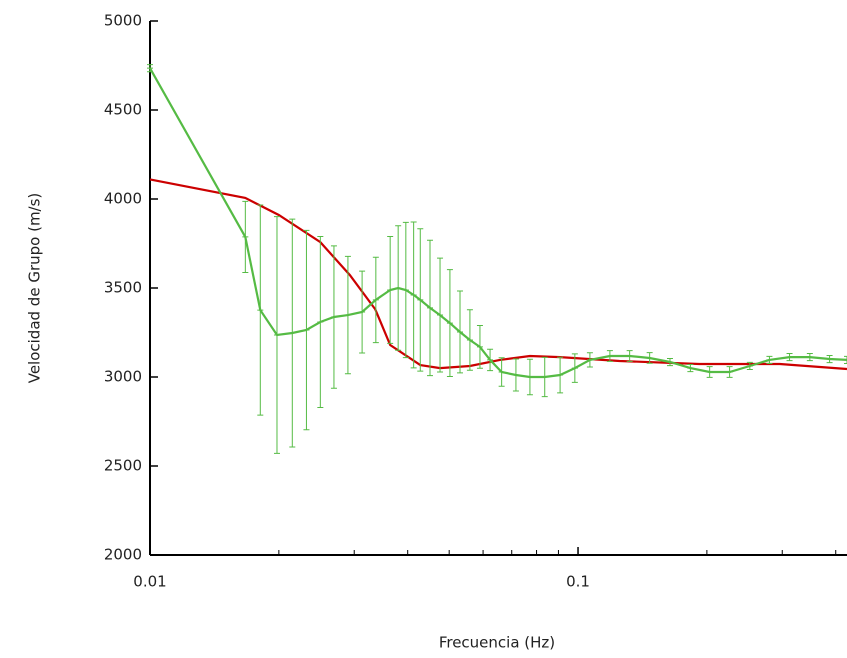 The width and height of the screenshot is (847, 658). I want to click on y-tick-label: 2500, so click(123, 466).